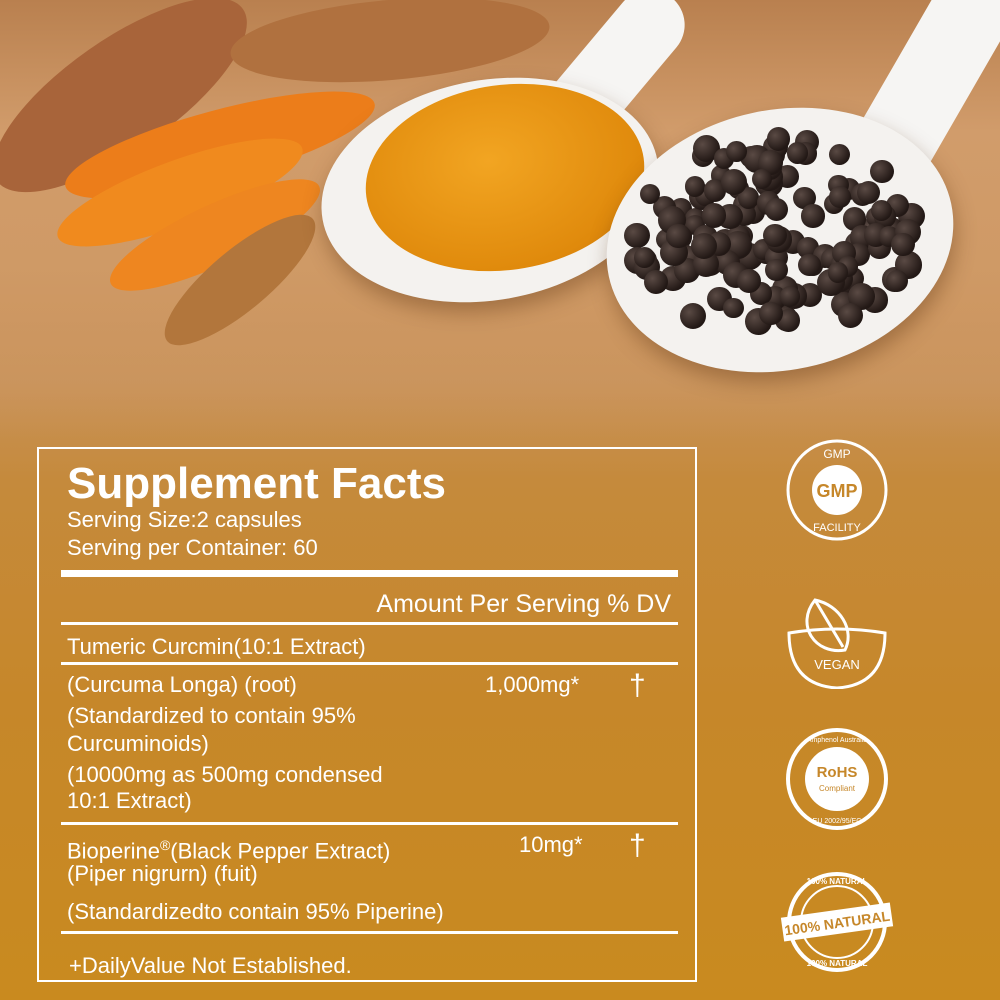 The height and width of the screenshot is (1000, 1000). Describe the element at coordinates (138, 743) in the screenshot. I see `ingredient-line: Curcuminoids)` at that location.